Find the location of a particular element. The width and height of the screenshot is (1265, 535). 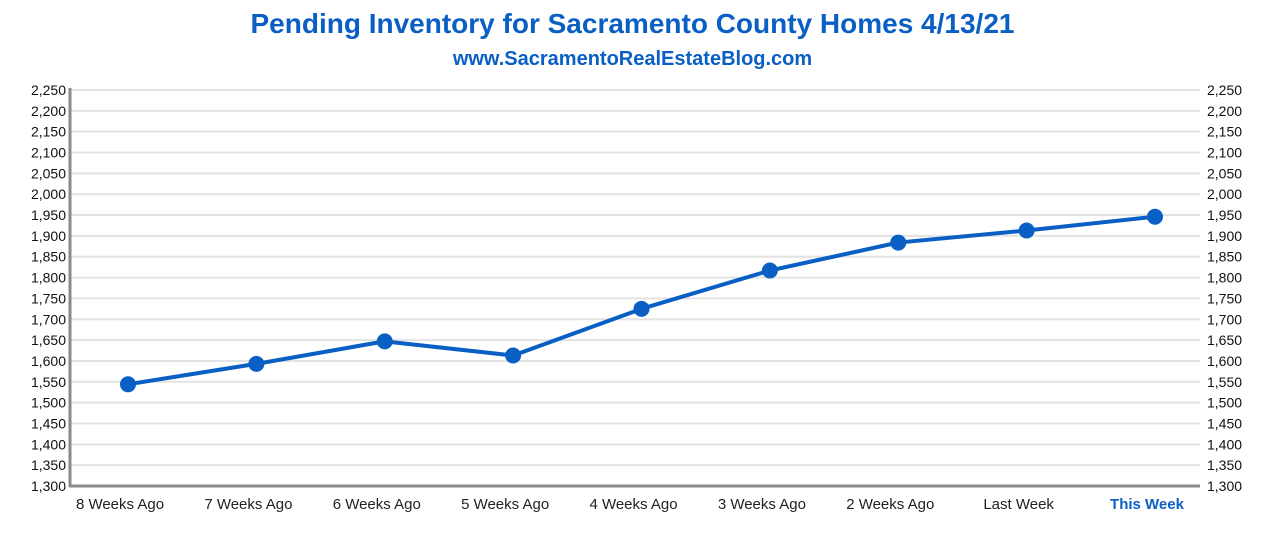

y-tick-label-right: 1,800 is located at coordinates (1224, 278).